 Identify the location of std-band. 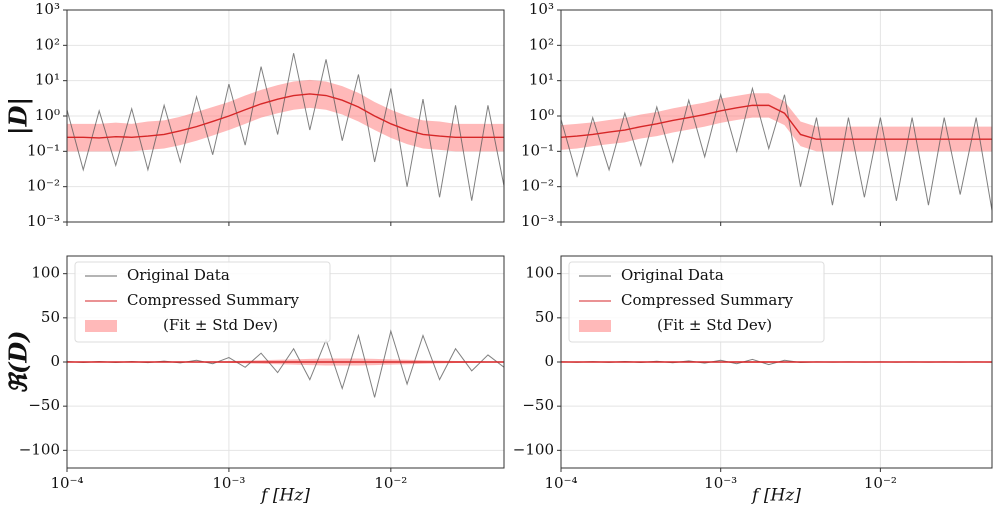
(285, 115).